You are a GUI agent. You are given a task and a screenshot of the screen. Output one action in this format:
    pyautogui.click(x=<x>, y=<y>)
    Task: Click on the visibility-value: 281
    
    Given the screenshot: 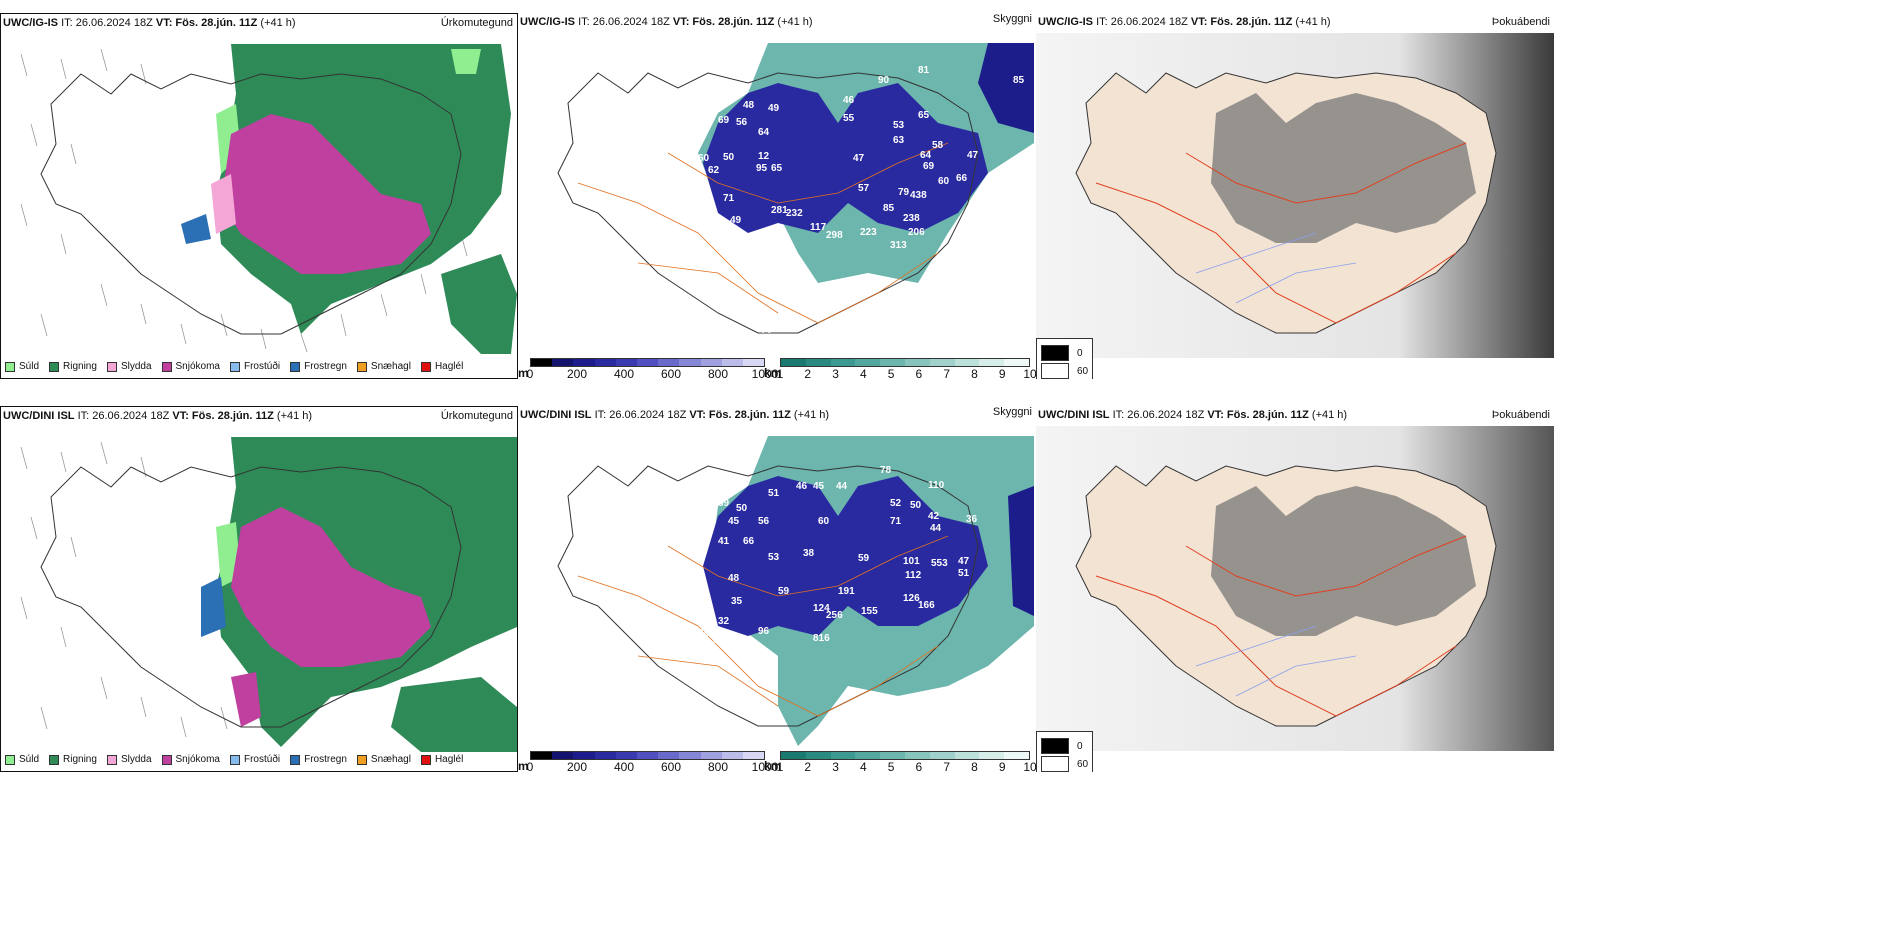 What is the action you would take?
    pyautogui.click(x=779, y=210)
    